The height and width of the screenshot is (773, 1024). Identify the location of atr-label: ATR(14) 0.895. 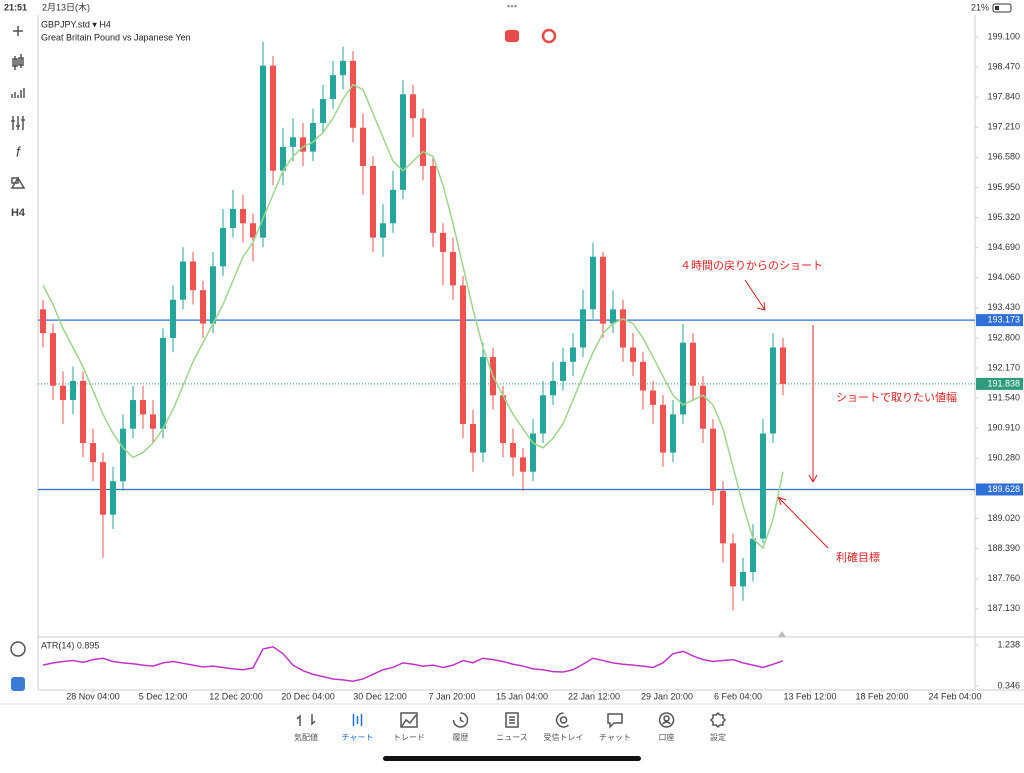
(70, 645).